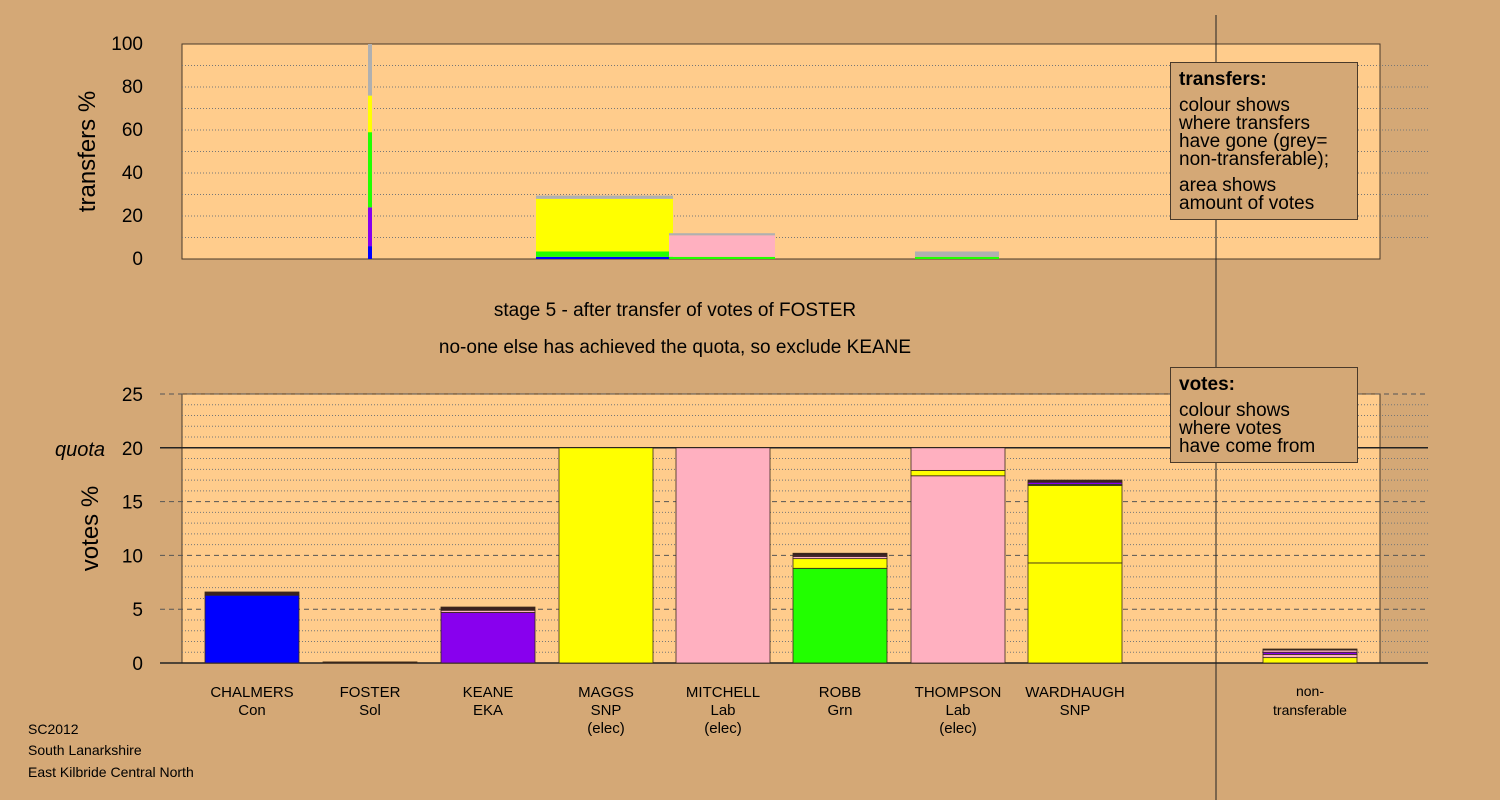 Image resolution: width=1500 pixels, height=800 pixels. I want to click on transfers-y-tick-label: 0, so click(137, 259).